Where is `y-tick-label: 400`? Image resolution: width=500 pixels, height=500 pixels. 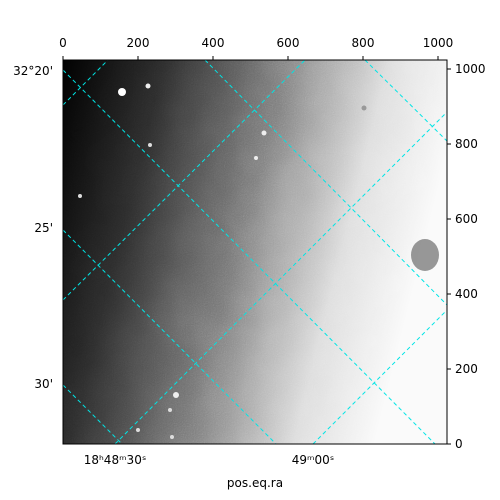 y-tick-label: 400 is located at coordinates (466, 294).